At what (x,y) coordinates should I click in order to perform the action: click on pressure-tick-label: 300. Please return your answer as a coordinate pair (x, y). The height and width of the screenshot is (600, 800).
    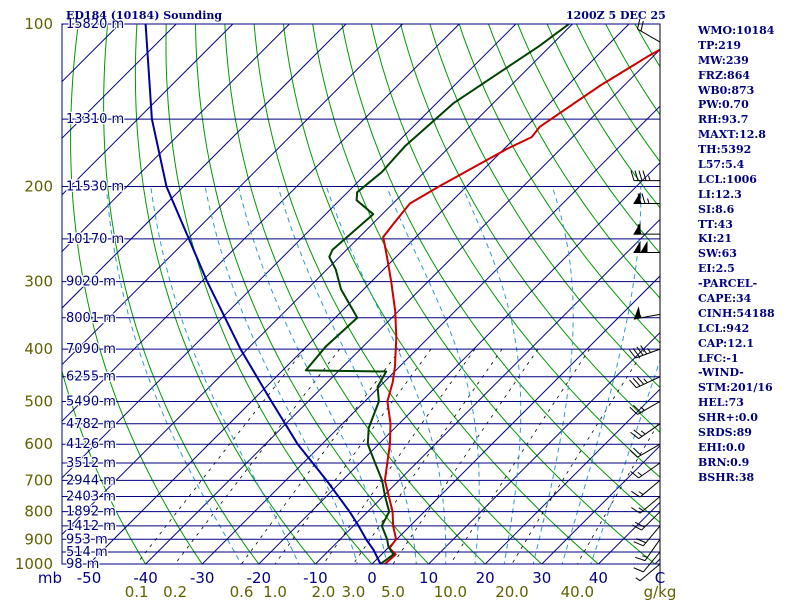
    Looking at the image, I should click on (38, 282).